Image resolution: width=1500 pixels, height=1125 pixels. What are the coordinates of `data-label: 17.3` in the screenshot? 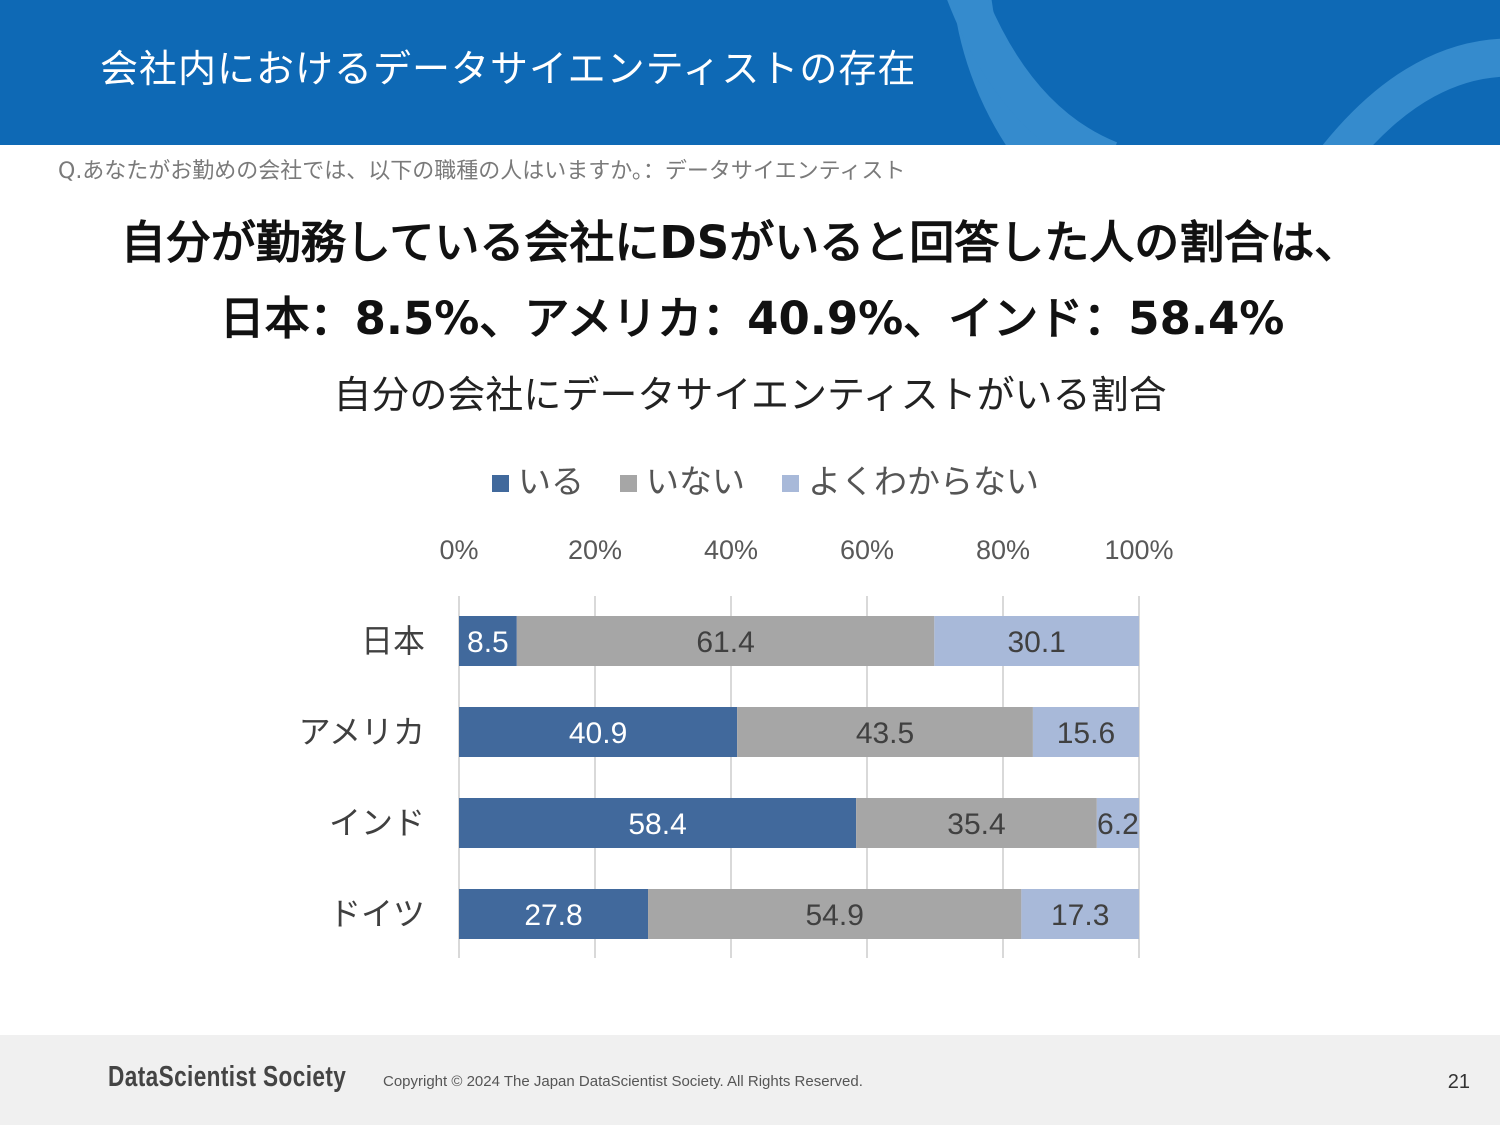 It's located at (1080, 915).